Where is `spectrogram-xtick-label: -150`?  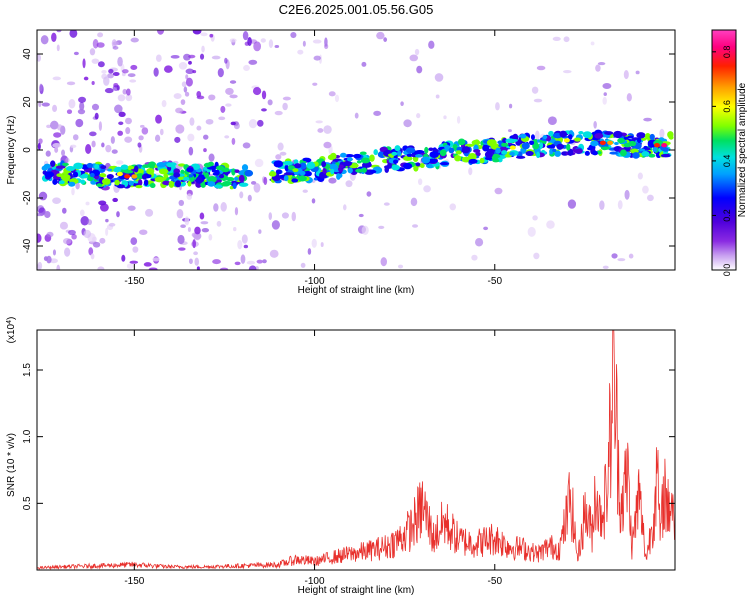 spectrogram-xtick-label: -150 is located at coordinates (134, 281).